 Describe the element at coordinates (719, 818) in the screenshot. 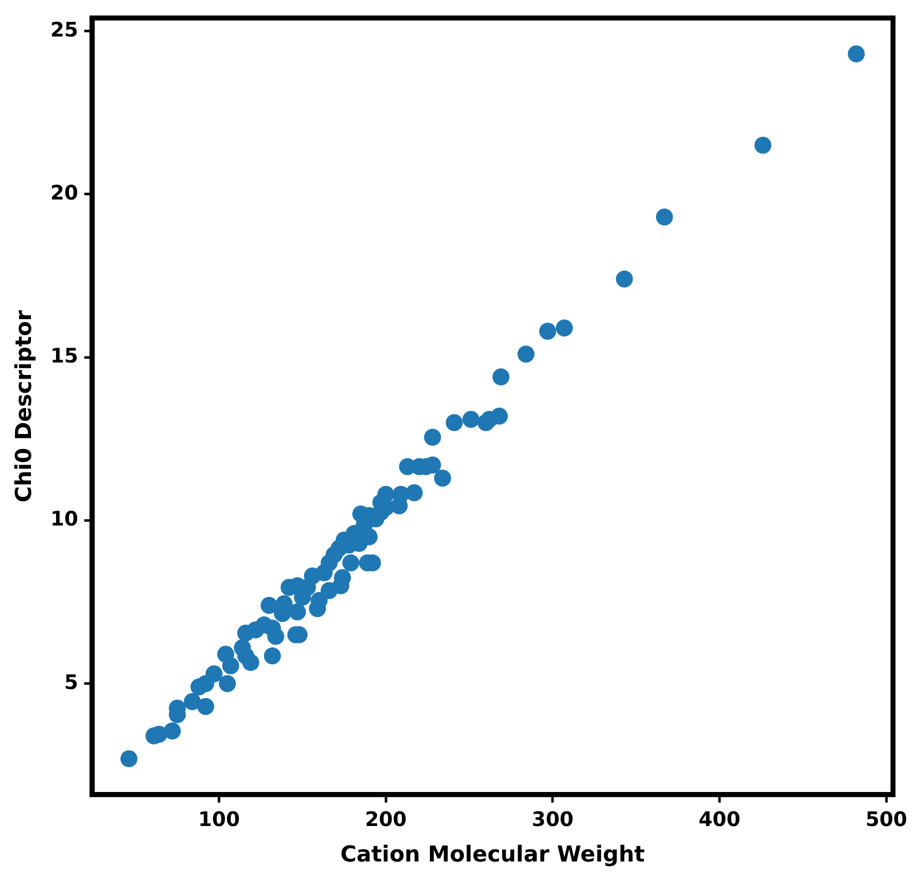

I see `x-tick-label: 400` at that location.